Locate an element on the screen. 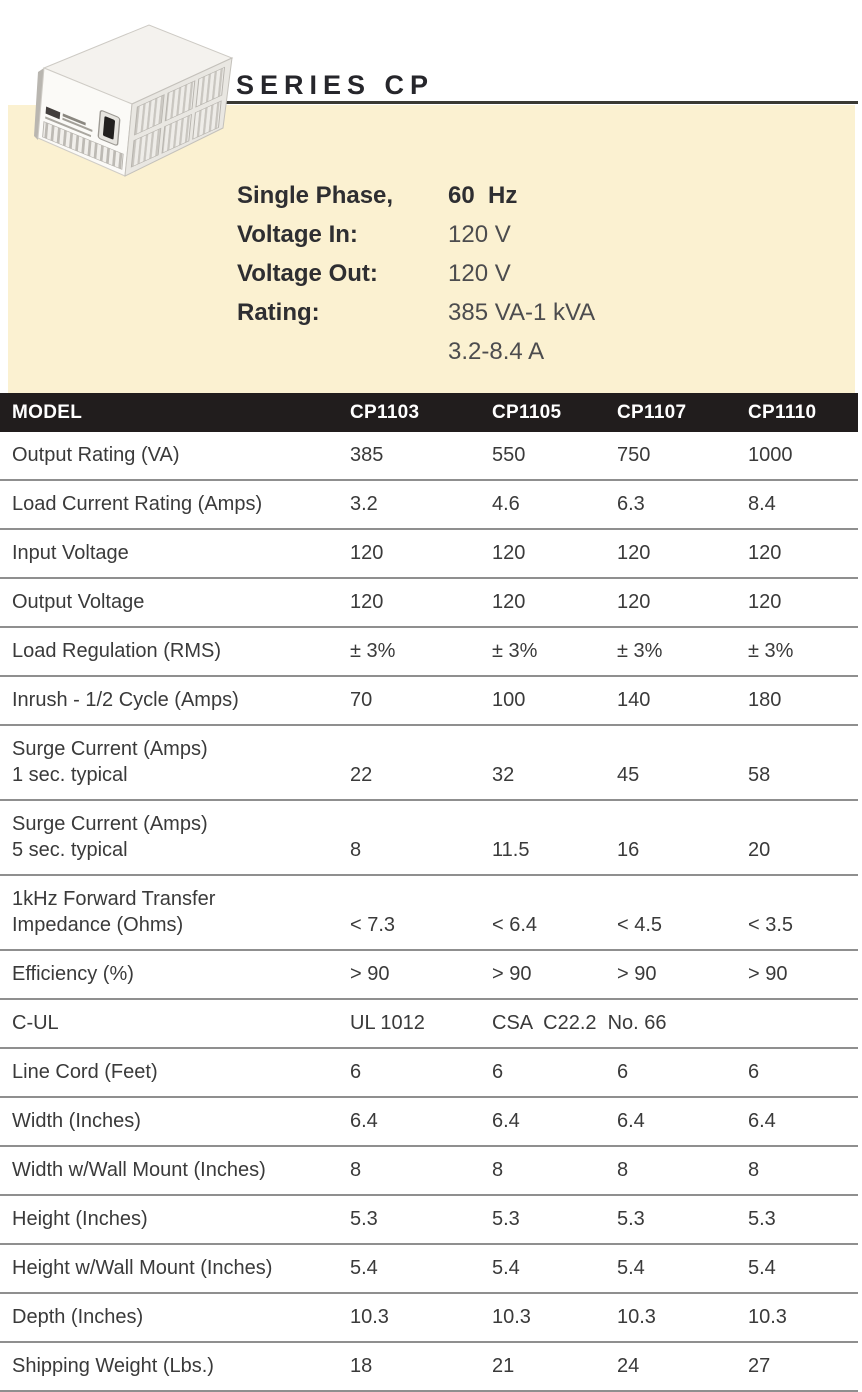  page-title: SERIES CP is located at coordinates (335, 85).